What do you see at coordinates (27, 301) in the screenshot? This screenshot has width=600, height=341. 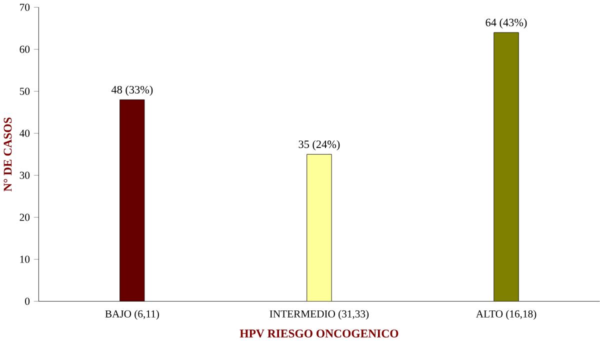 I see `y-tick-label: 0` at bounding box center [27, 301].